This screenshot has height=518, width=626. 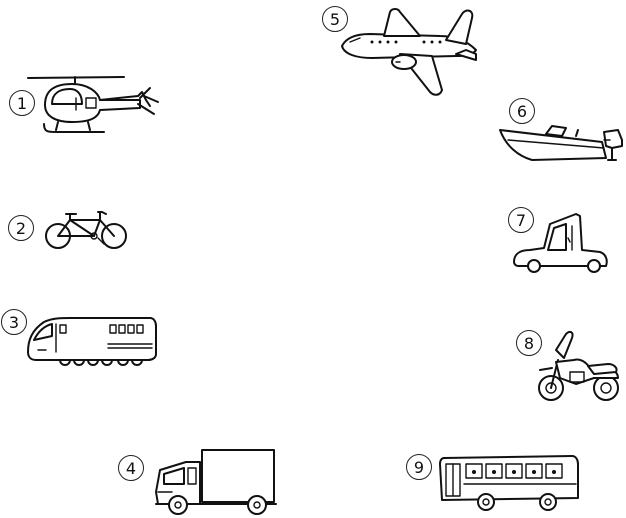 What do you see at coordinates (522, 111) in the screenshot?
I see `number-badge-6: 6` at bounding box center [522, 111].